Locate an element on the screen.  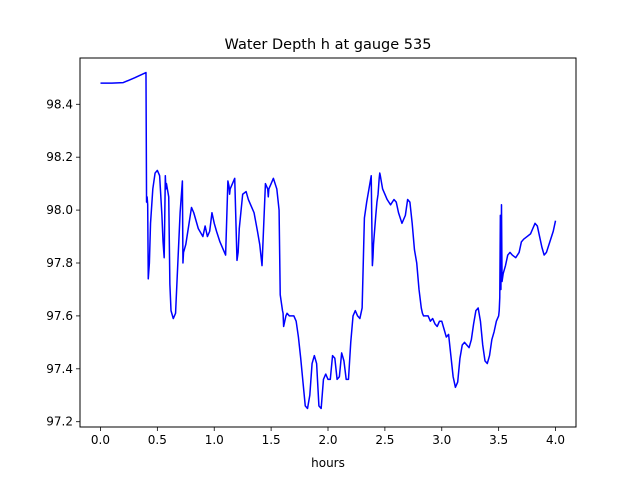
y-tick-label: 97.2 is located at coordinates (59, 422).